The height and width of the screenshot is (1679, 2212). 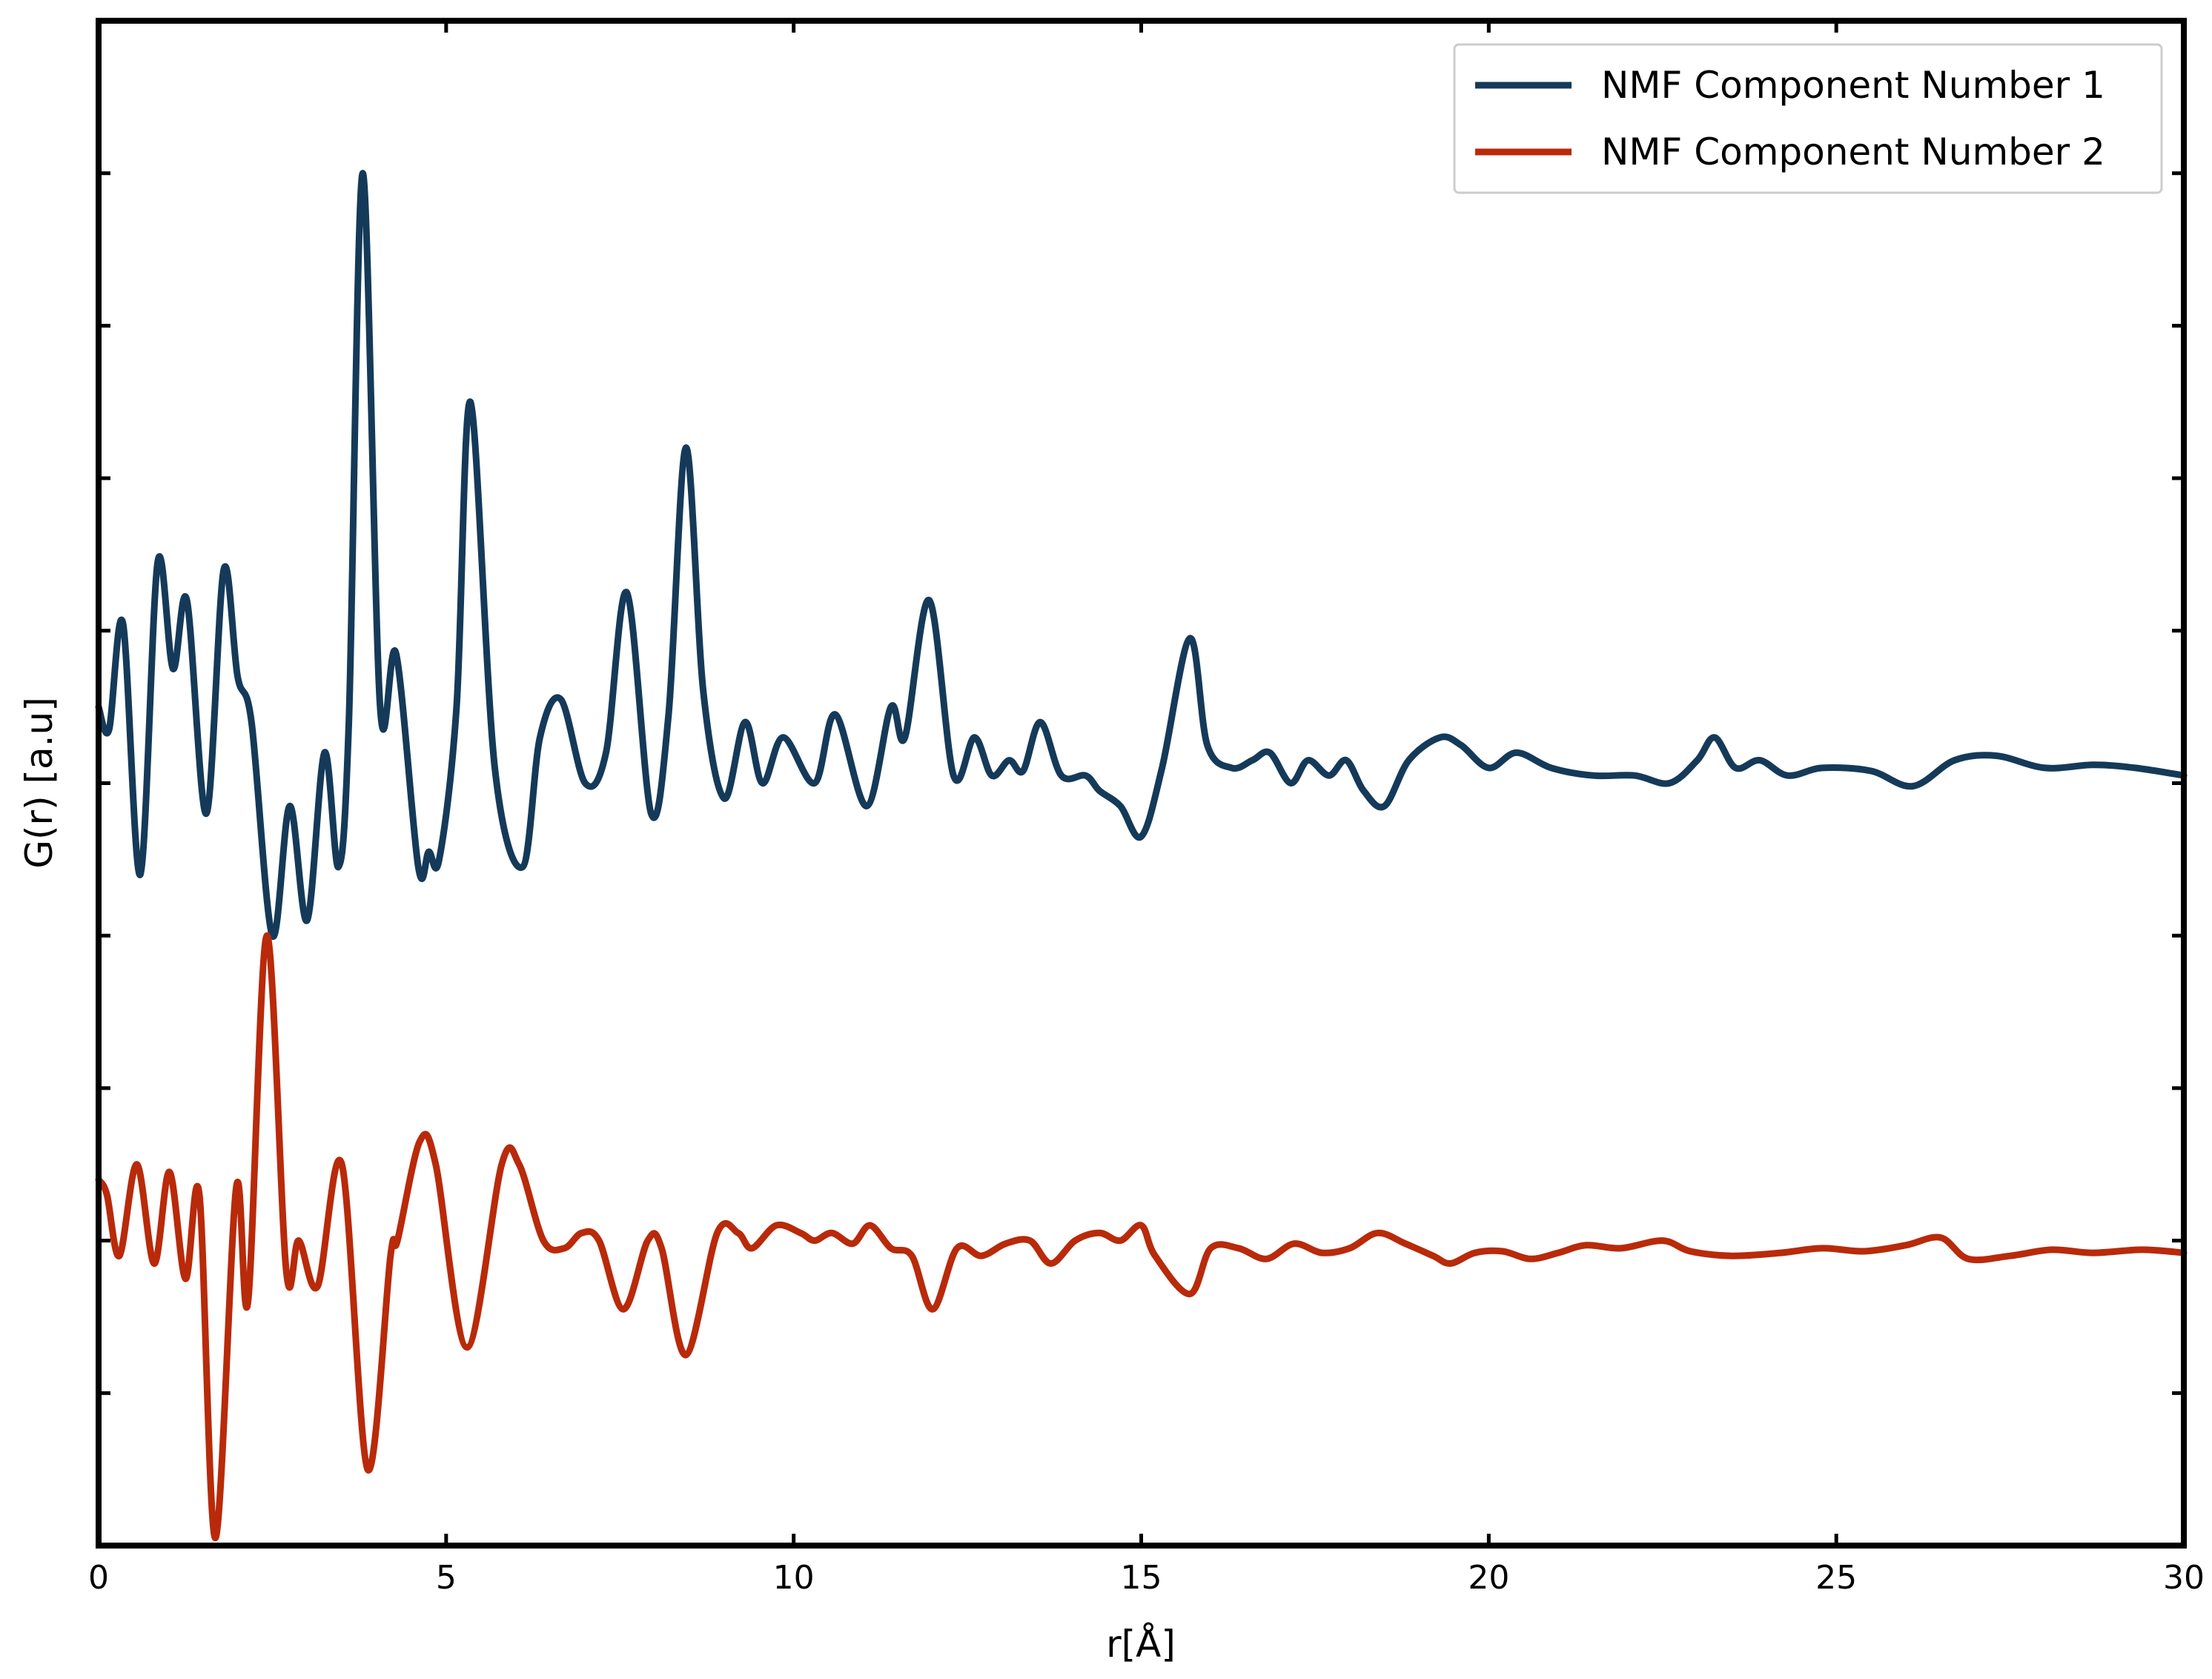 What do you see at coordinates (1488, 1578) in the screenshot?
I see `x-tick-label: 20` at bounding box center [1488, 1578].